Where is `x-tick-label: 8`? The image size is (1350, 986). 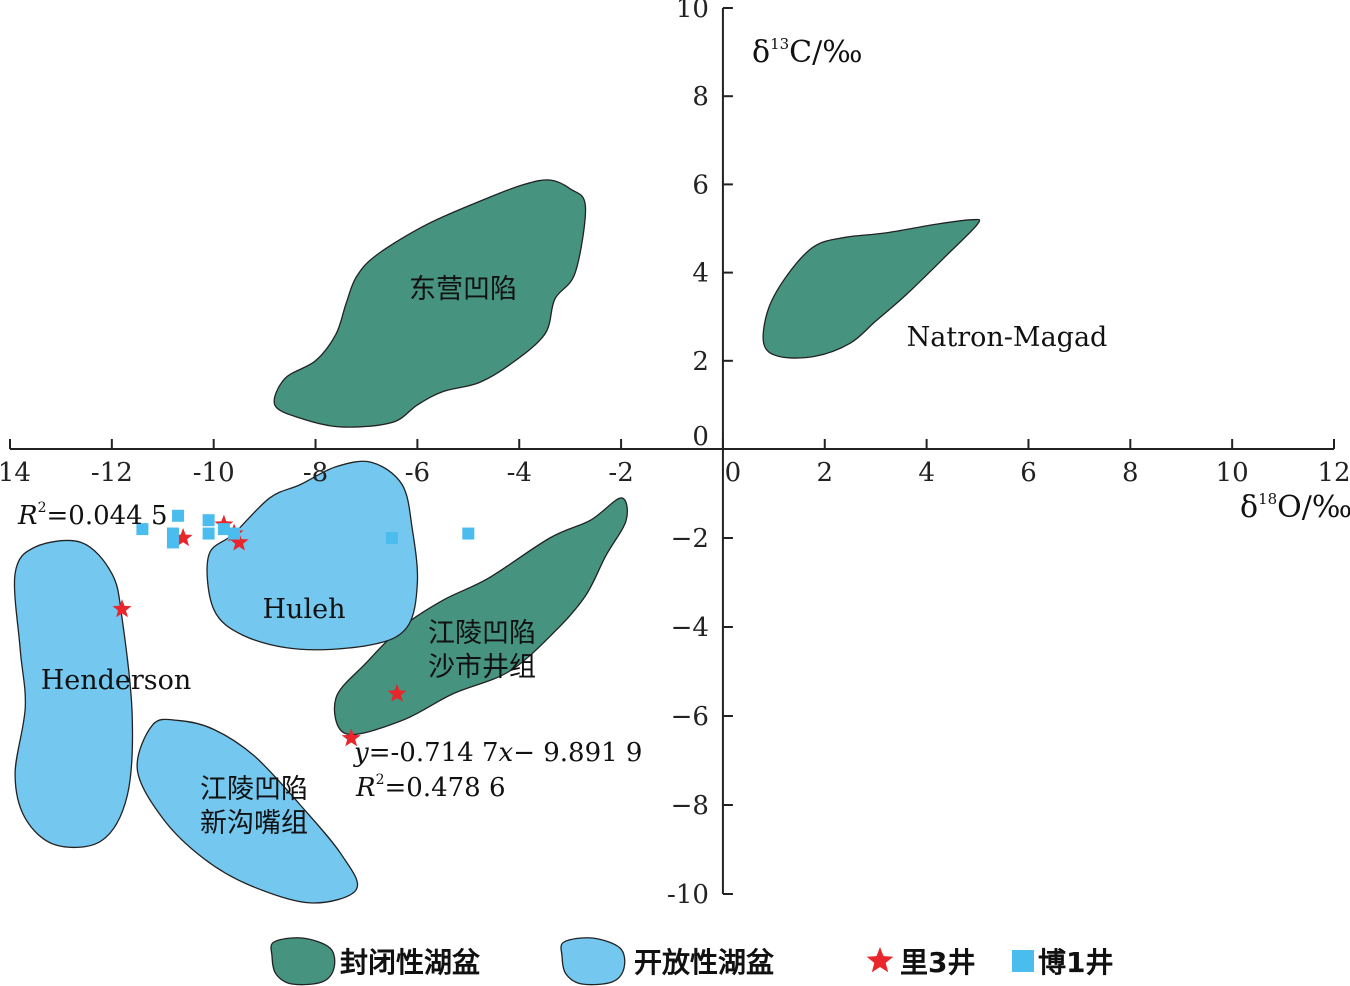
x-tick-label: 8 is located at coordinates (1130, 473).